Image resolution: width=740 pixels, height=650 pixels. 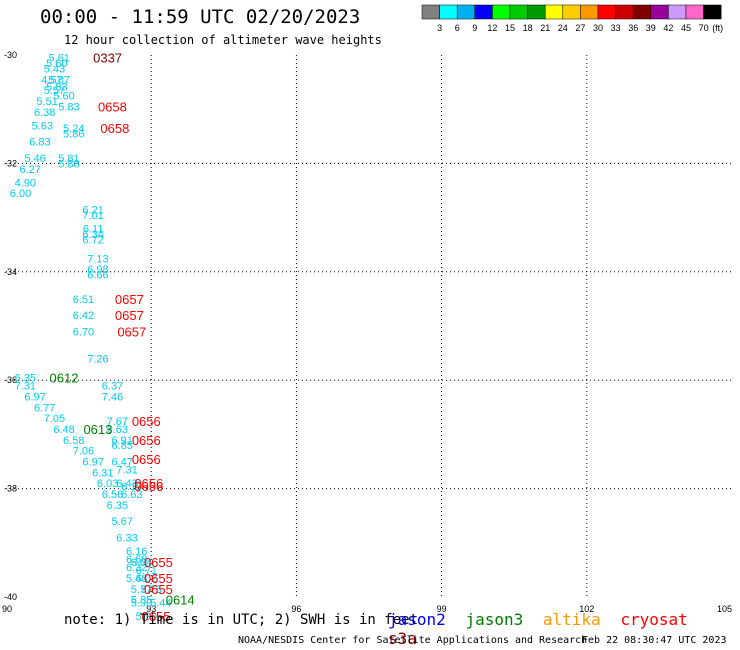 I want to click on swh-value: 6.21, so click(x=92, y=210).